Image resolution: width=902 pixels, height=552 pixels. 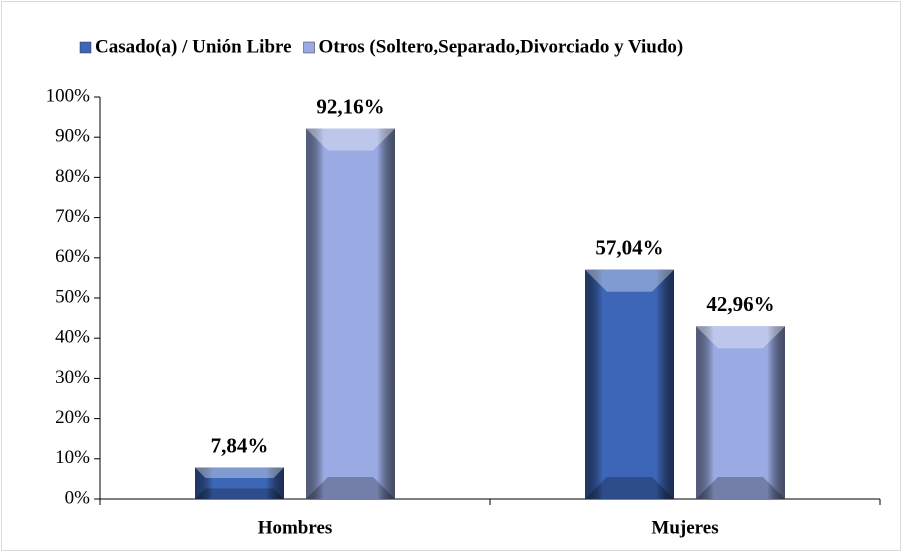 What do you see at coordinates (72, 216) in the screenshot?
I see `y-tick-label: 70%` at bounding box center [72, 216].